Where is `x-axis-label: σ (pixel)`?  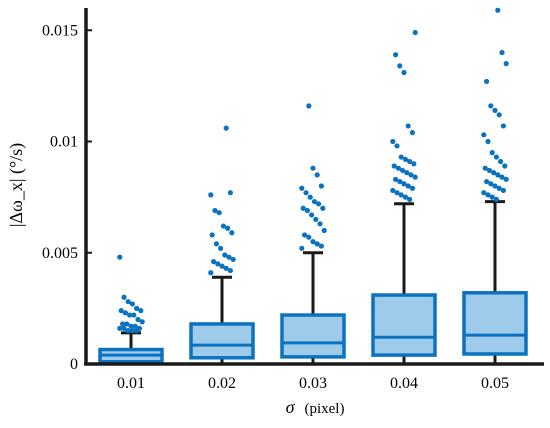 x-axis-label: σ (pixel) is located at coordinates (315, 407).